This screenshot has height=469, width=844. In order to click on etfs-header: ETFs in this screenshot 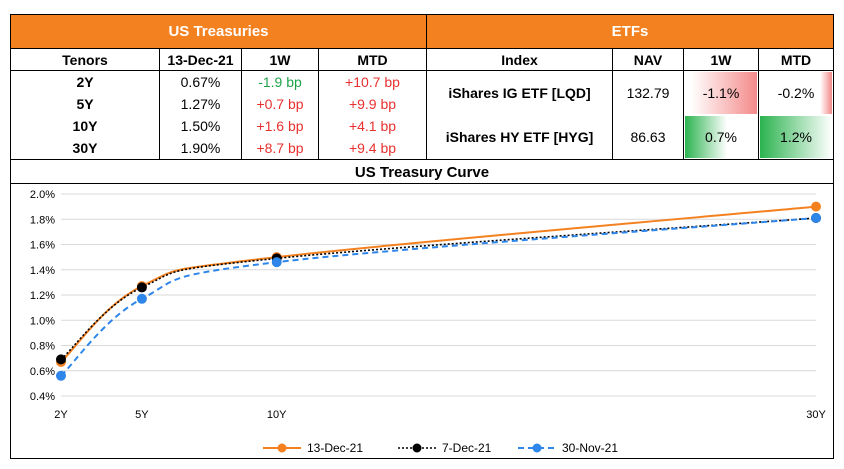, I will do `click(630, 31)`.